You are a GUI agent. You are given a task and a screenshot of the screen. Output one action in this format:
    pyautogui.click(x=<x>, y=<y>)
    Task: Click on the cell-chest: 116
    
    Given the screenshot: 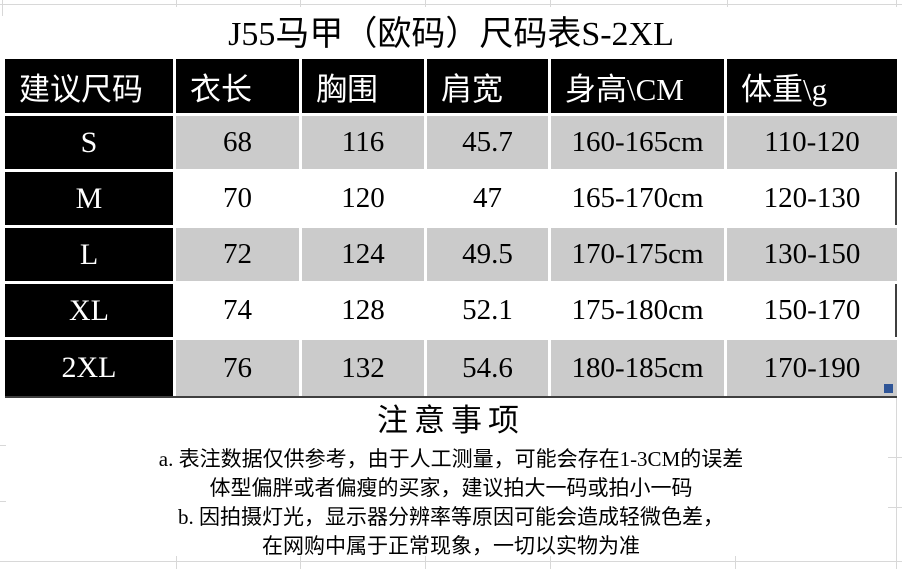 What is the action you would take?
    pyautogui.click(x=364, y=144)
    